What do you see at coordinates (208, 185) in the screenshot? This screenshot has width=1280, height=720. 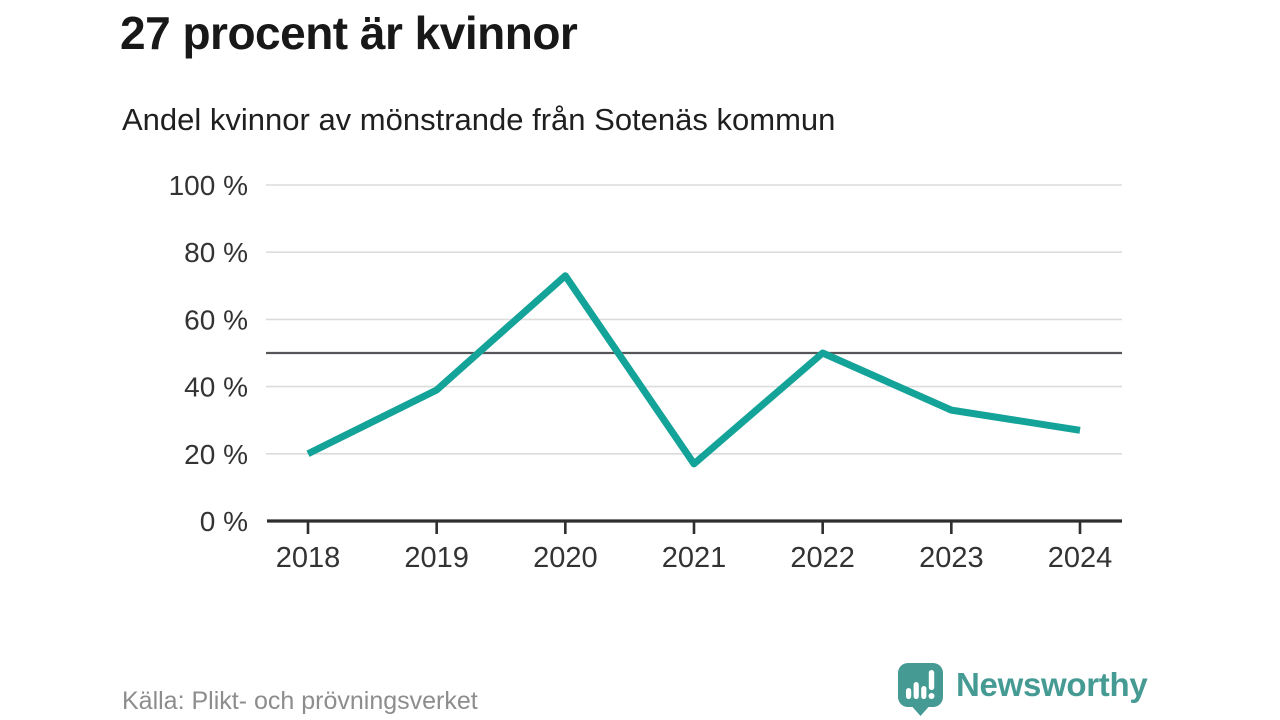 I see `y-tick-label: 100 %` at bounding box center [208, 185].